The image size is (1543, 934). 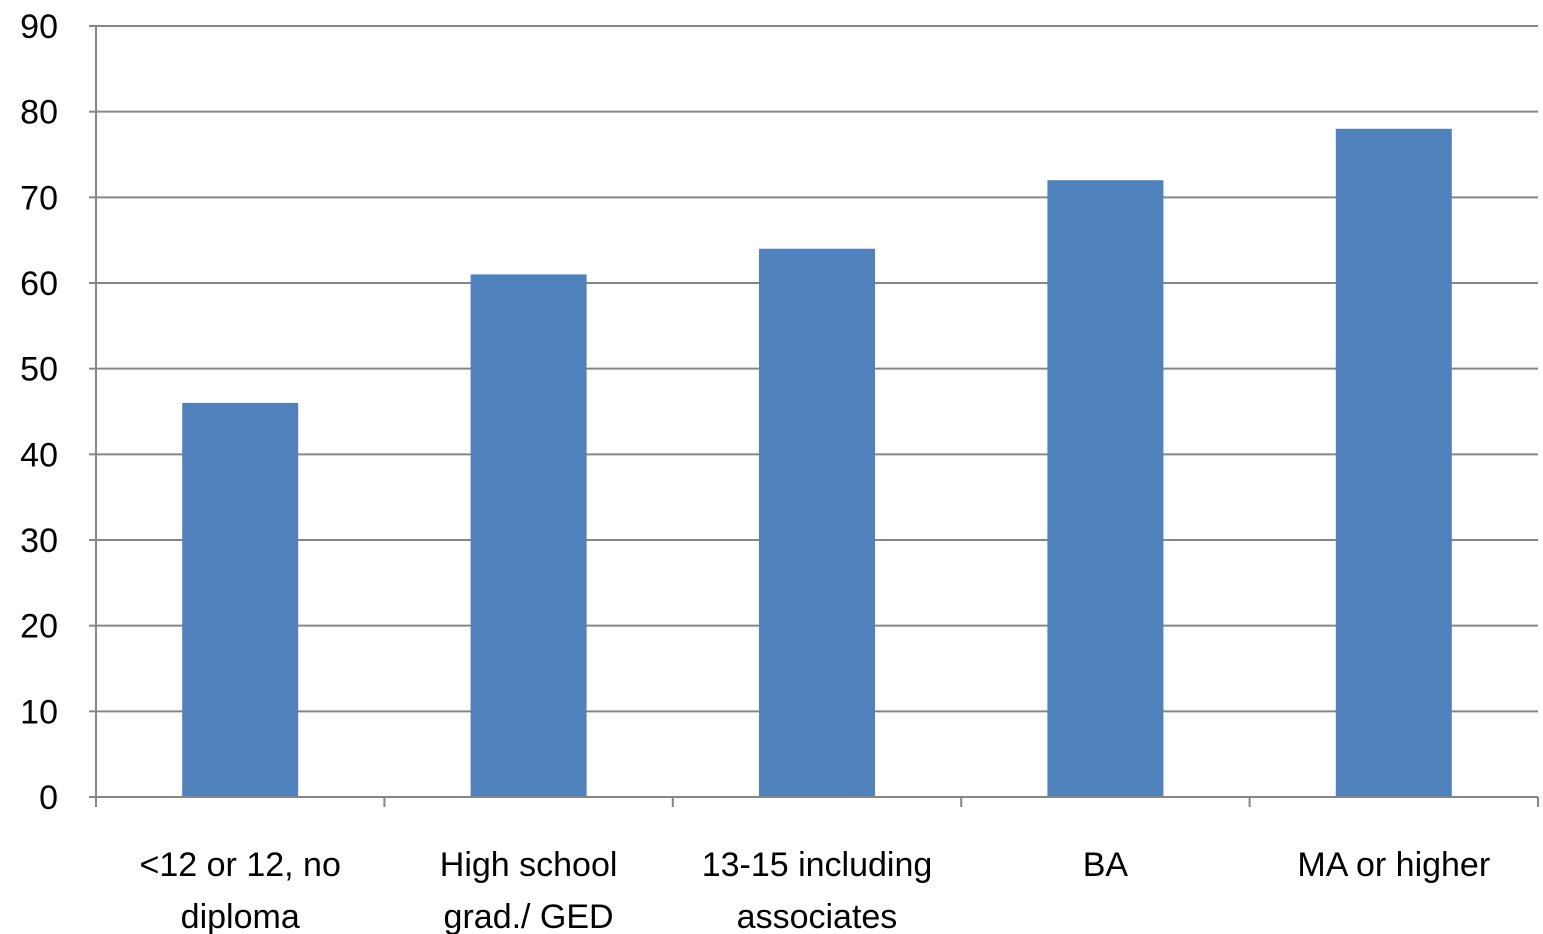 What do you see at coordinates (240, 865) in the screenshot?
I see `x-category-label: <12 or 12, no` at bounding box center [240, 865].